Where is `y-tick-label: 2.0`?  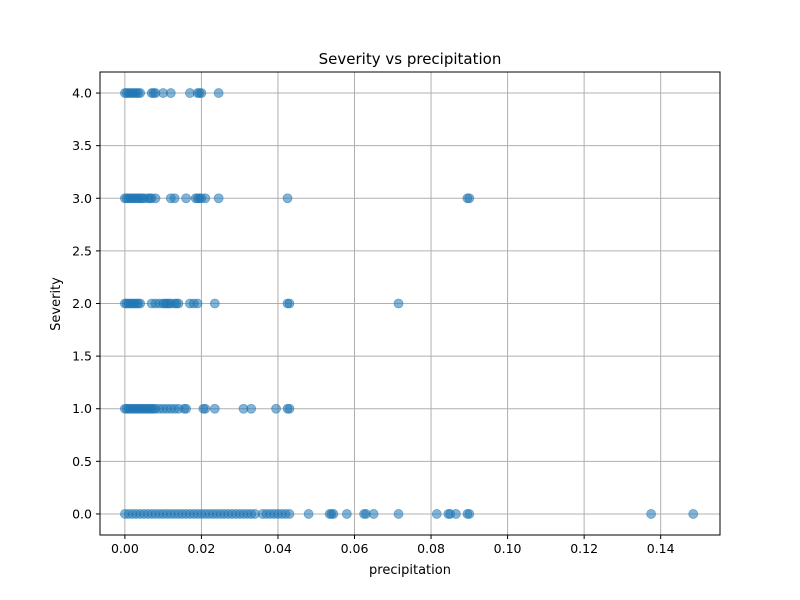 y-tick-label: 2.0 is located at coordinates (82, 303).